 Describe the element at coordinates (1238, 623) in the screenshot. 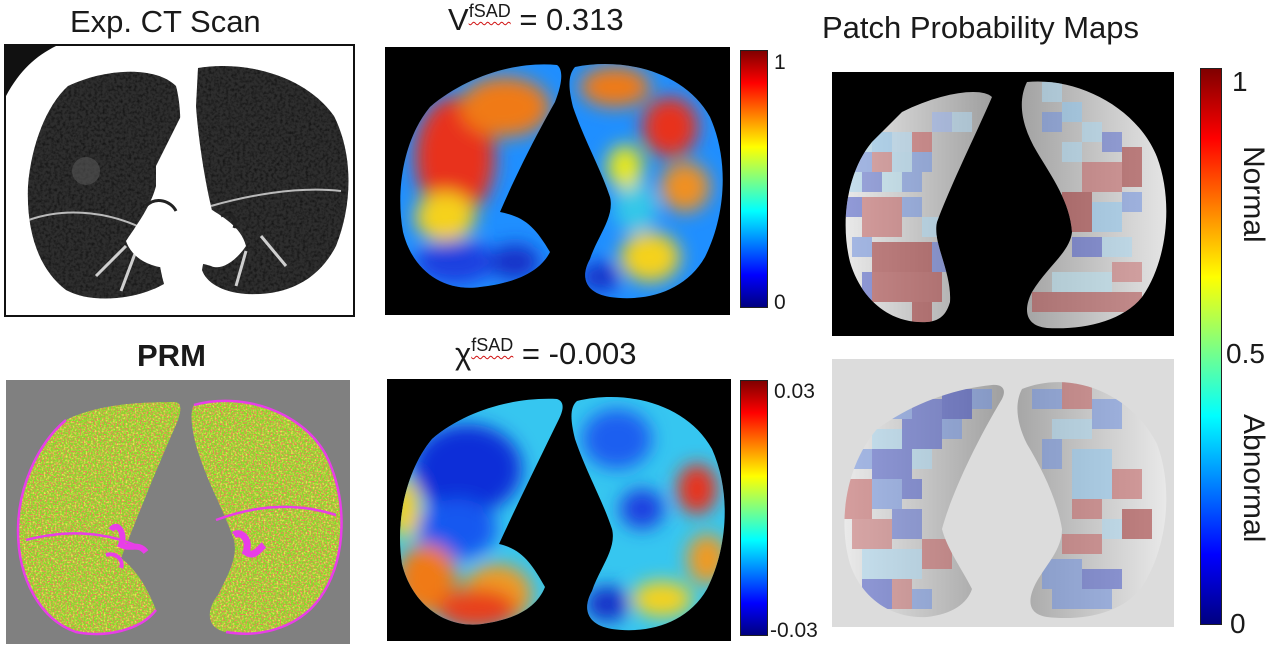

I see `ppm-colorbar-bottom: 0` at that location.